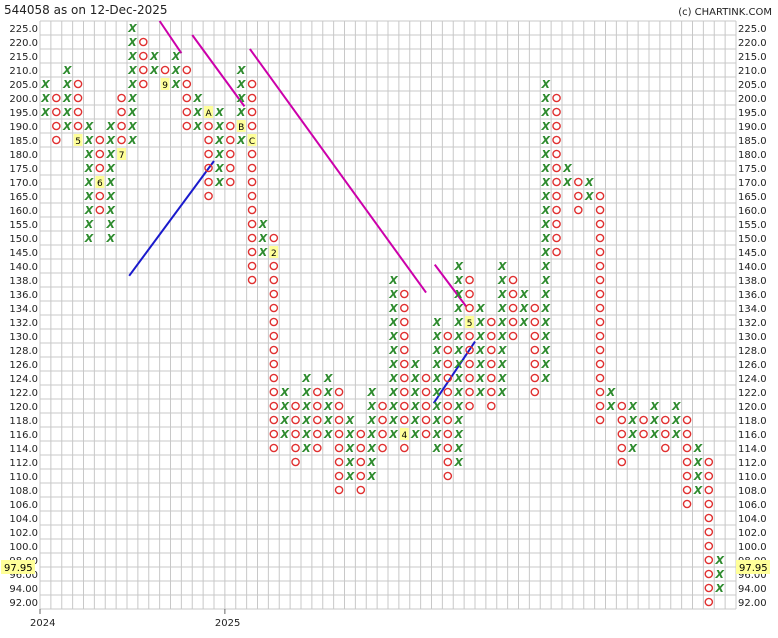 This screenshot has width=778, height=638. I want to click on y-tick-label-left: 100.0, so click(23, 547).